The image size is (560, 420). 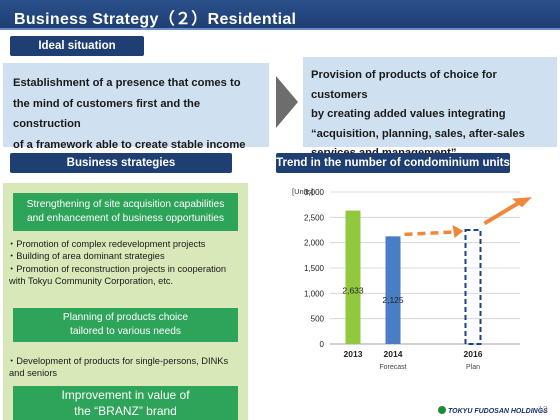 I want to click on bar-2013, so click(x=353, y=277).